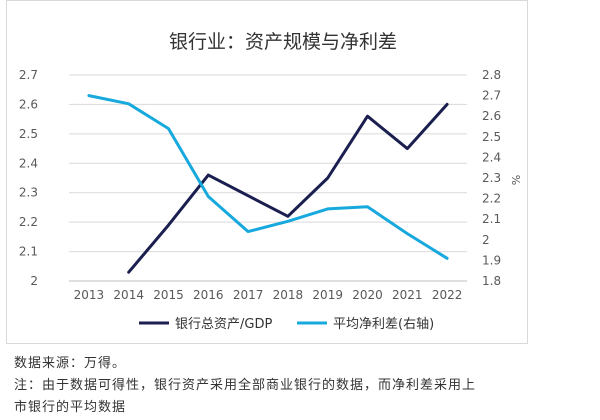 The width and height of the screenshot is (600, 420). What do you see at coordinates (28, 134) in the screenshot?
I see `left-tick-label: 2.5` at bounding box center [28, 134].